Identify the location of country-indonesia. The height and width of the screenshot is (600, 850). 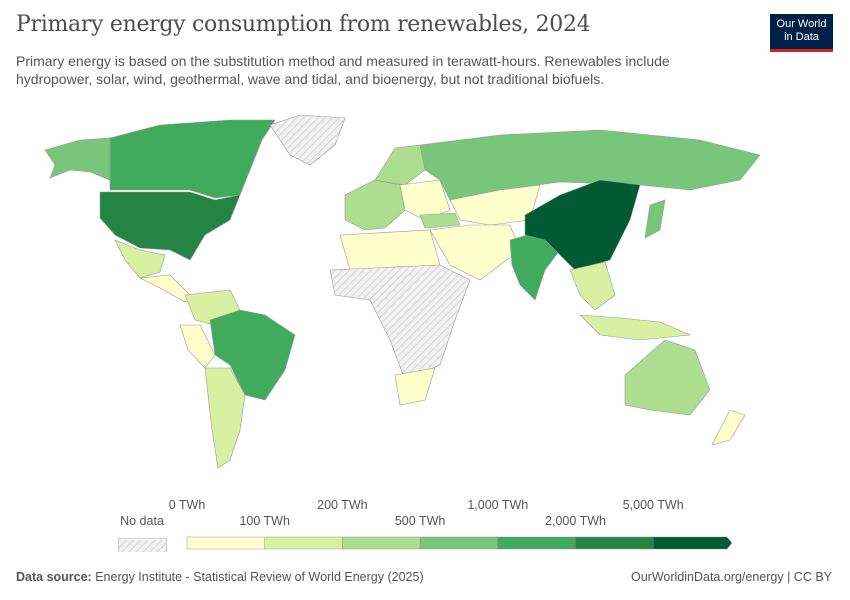
(635, 327).